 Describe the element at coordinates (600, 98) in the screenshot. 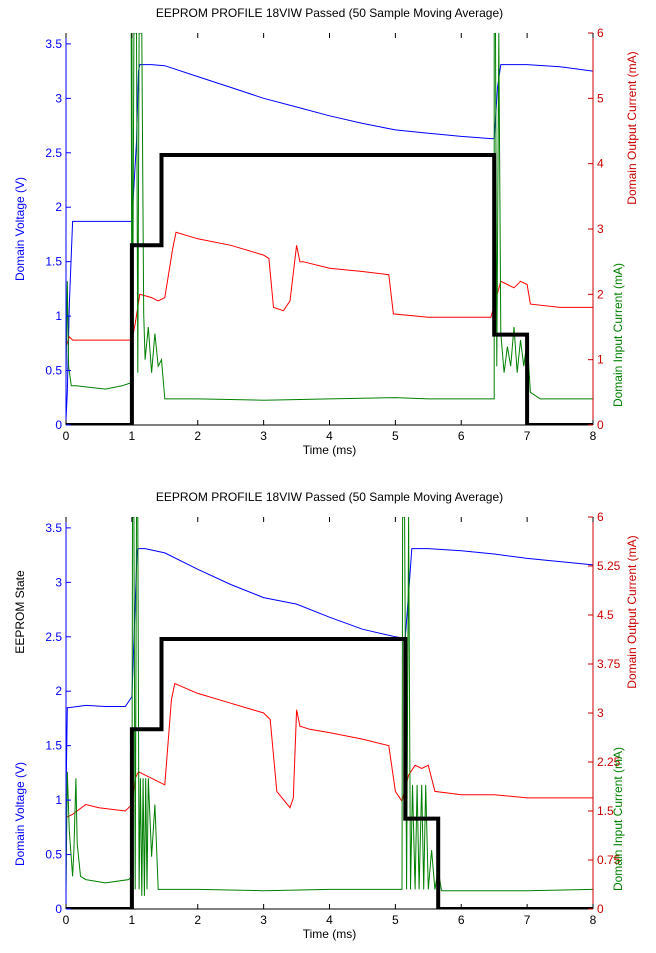

I see `y-right-tick-label: 5` at that location.